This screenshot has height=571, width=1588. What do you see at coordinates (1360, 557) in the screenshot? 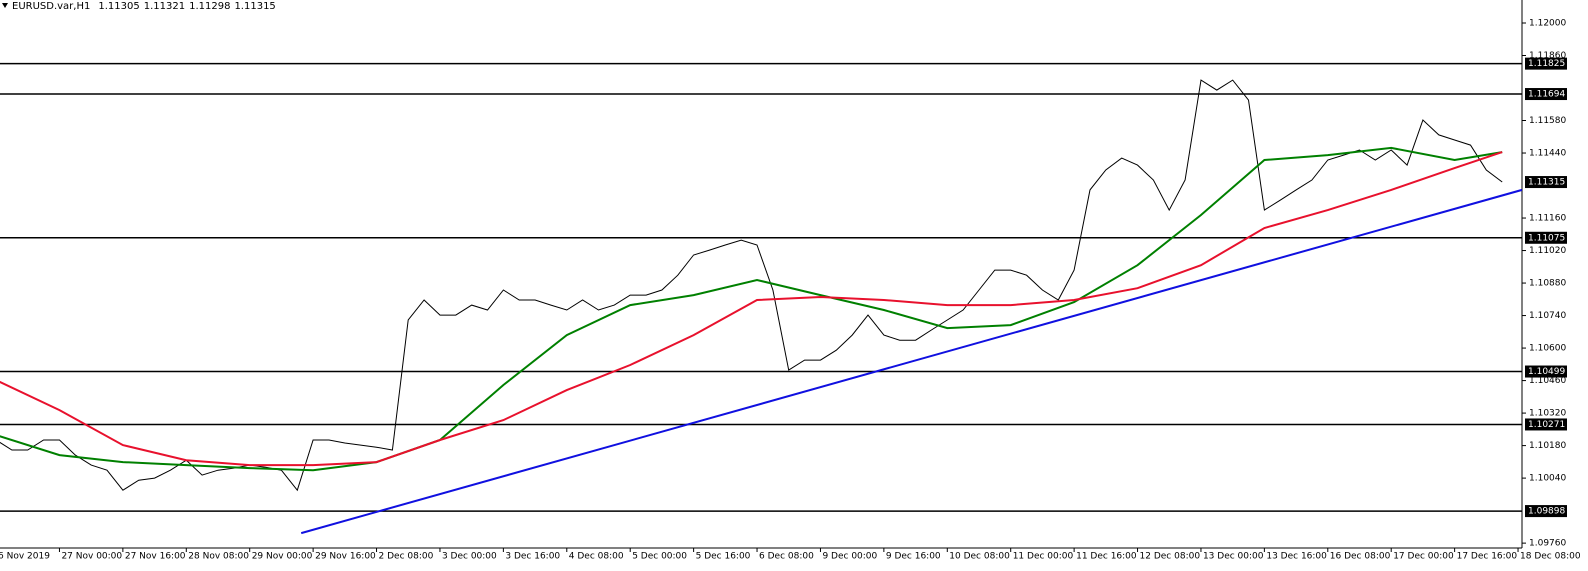
I see `x-tick-label: 16 Dec 08:00` at bounding box center [1360, 557].